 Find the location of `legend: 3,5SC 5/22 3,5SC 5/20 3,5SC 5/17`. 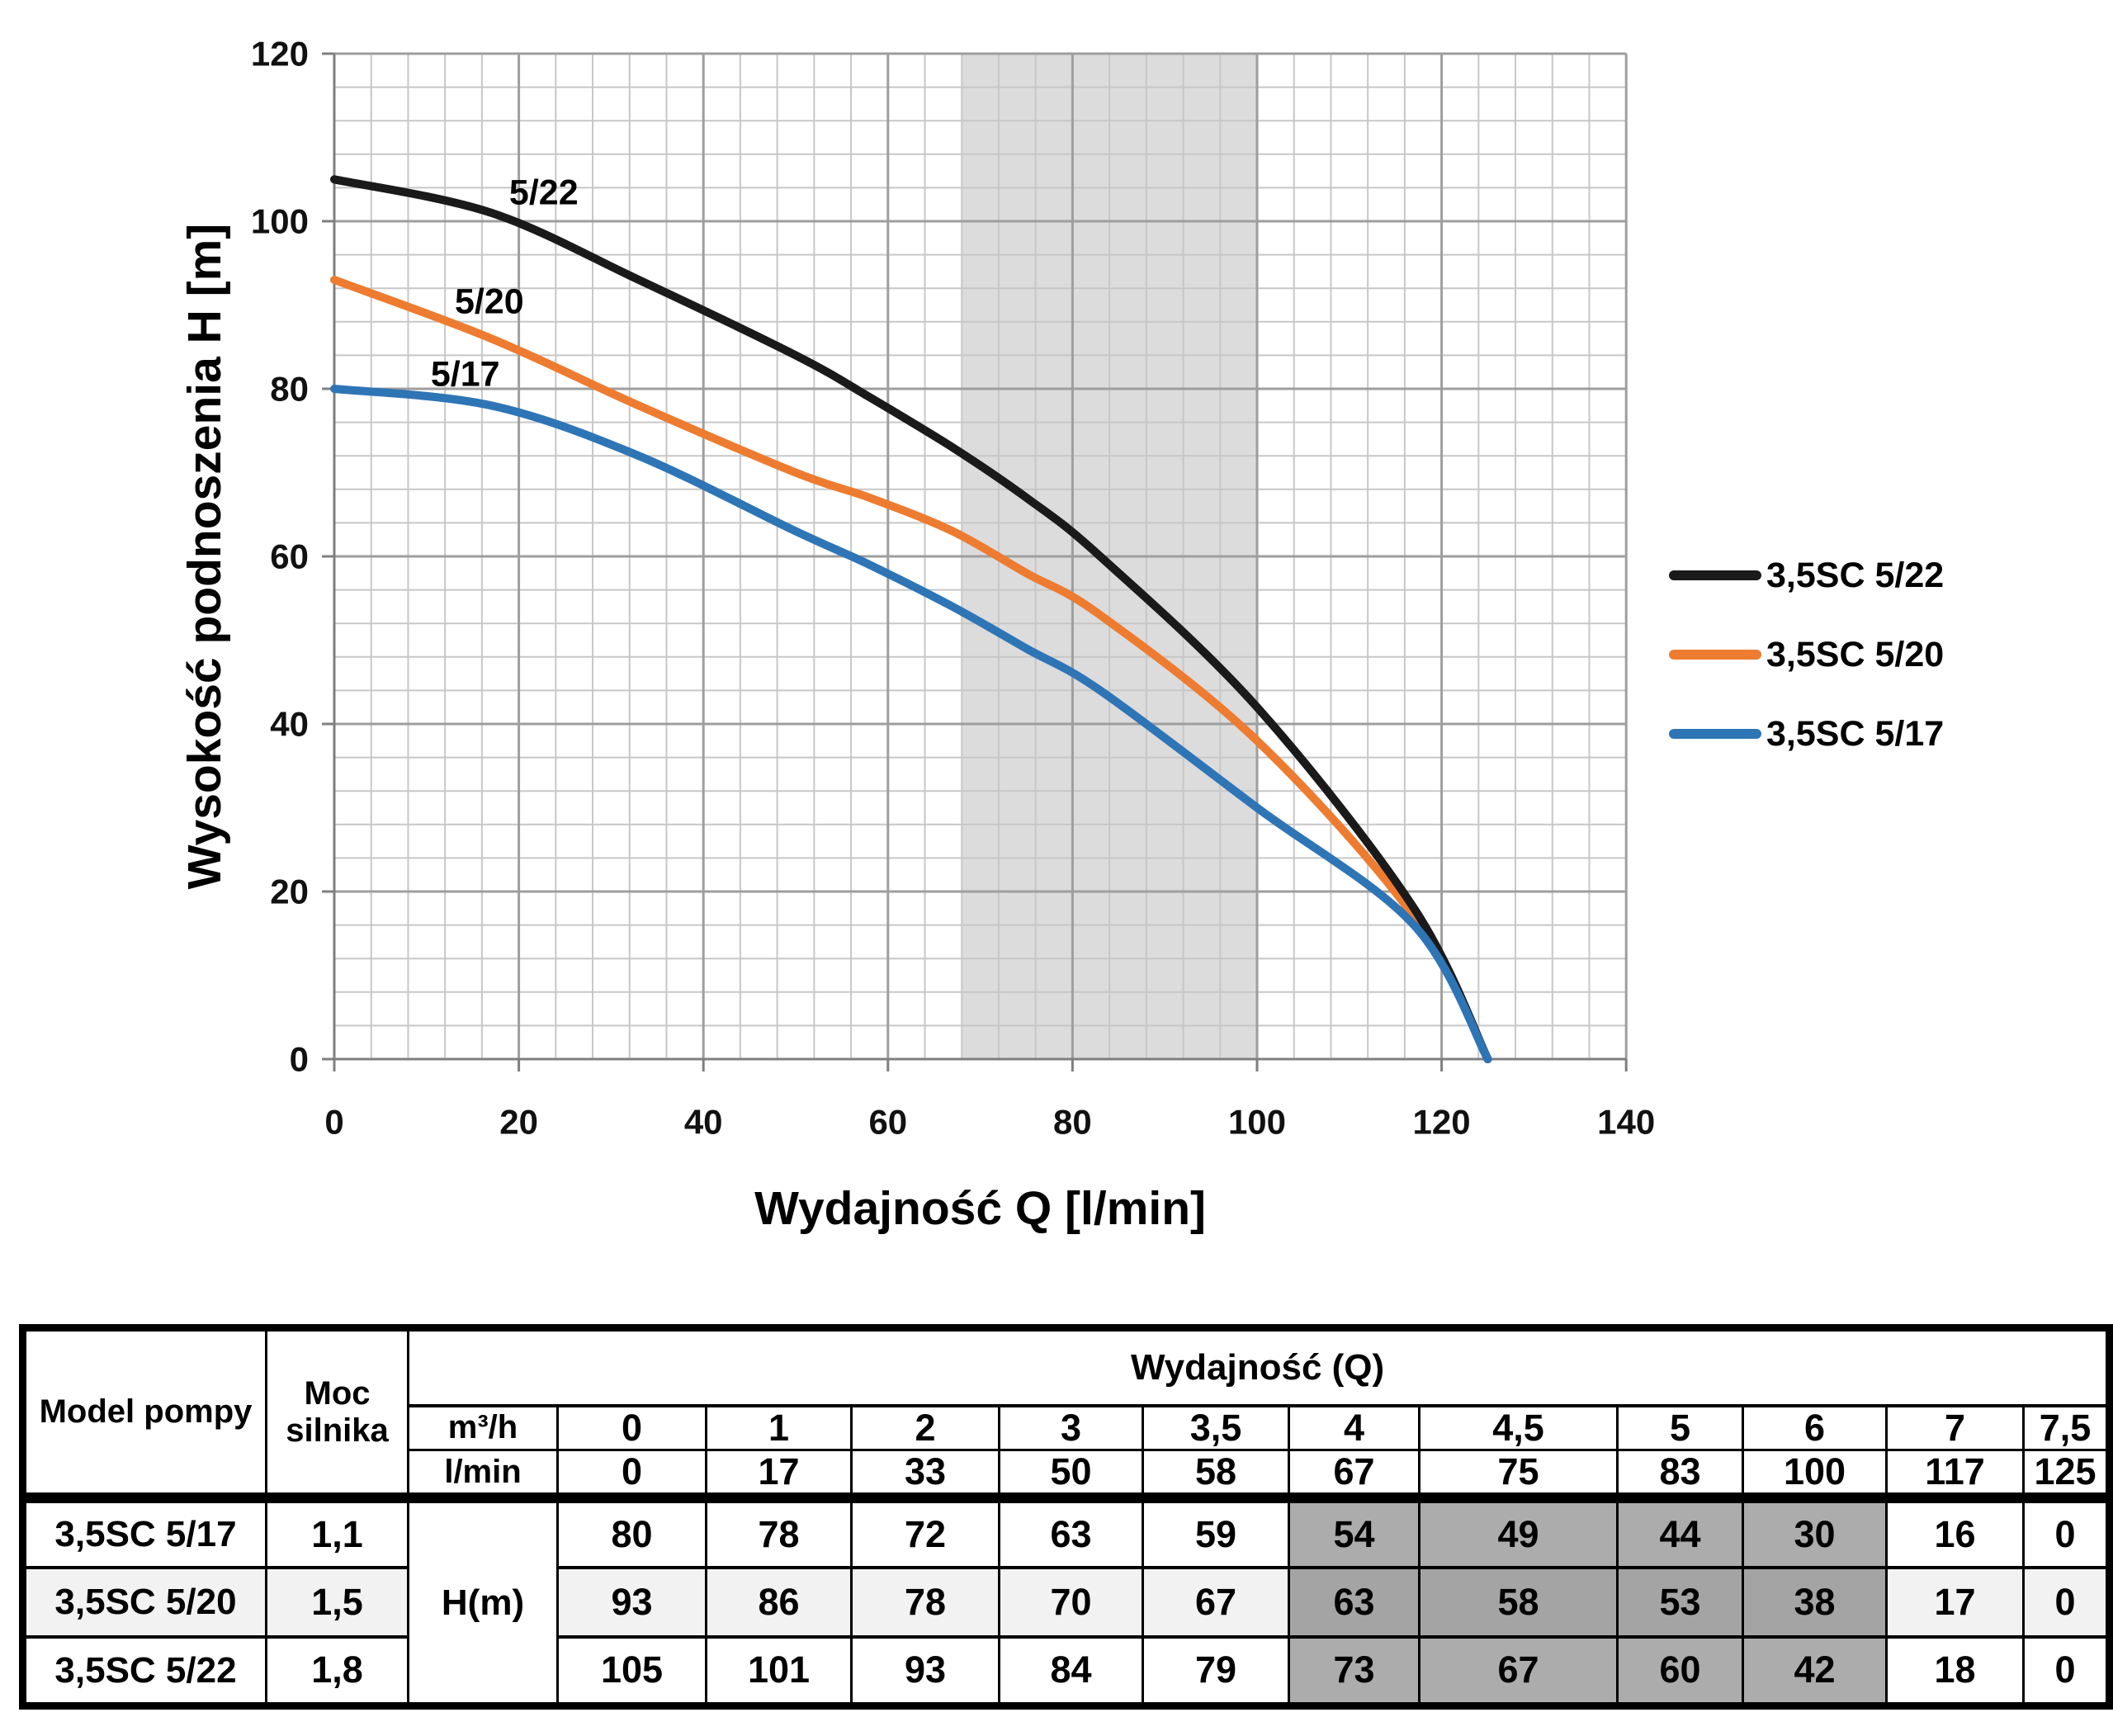

legend: 3,5SC 5/22 3,5SC 5/20 3,5SC 5/17 is located at coordinates (1806, 655).